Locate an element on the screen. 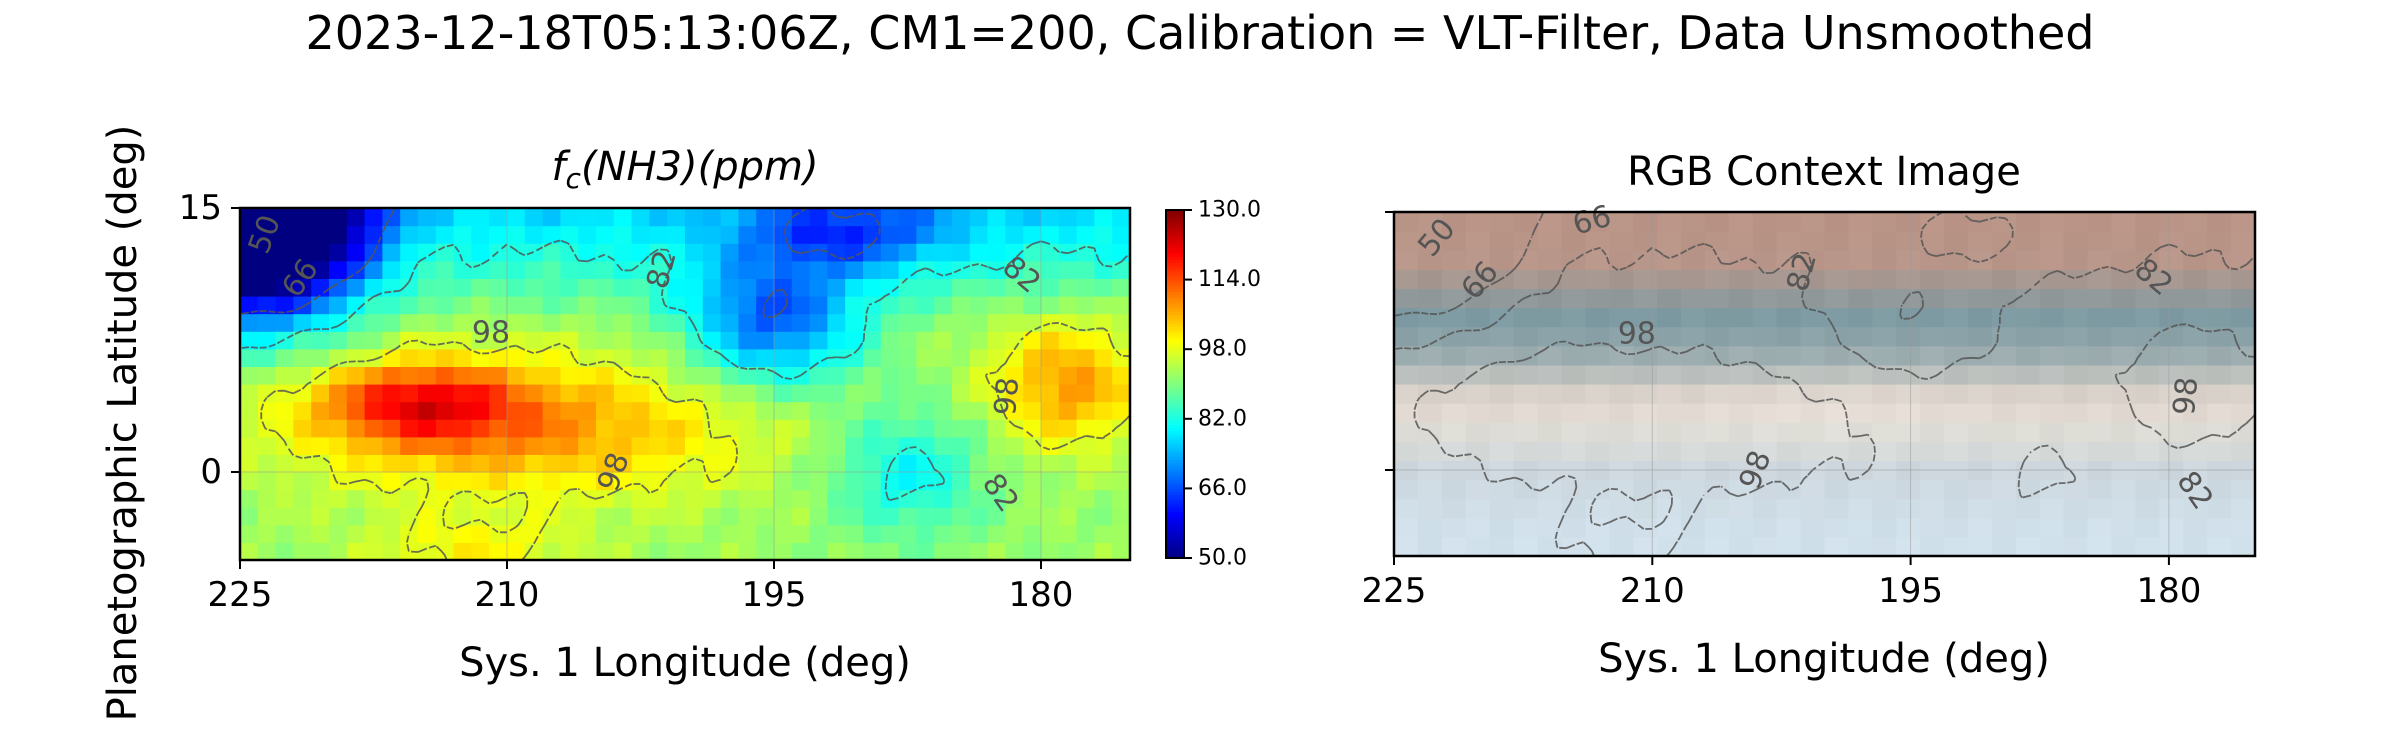 This screenshot has width=2400, height=750. rgb-y-ticks is located at coordinates (1389, 341).